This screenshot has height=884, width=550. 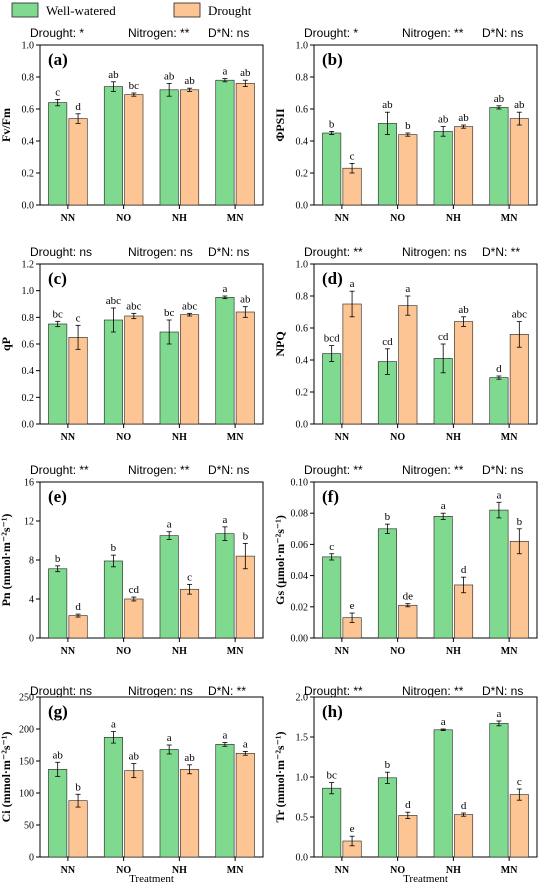 What do you see at coordinates (300, 576) in the screenshot?
I see `y-tick-label: 0.04` at bounding box center [300, 576].